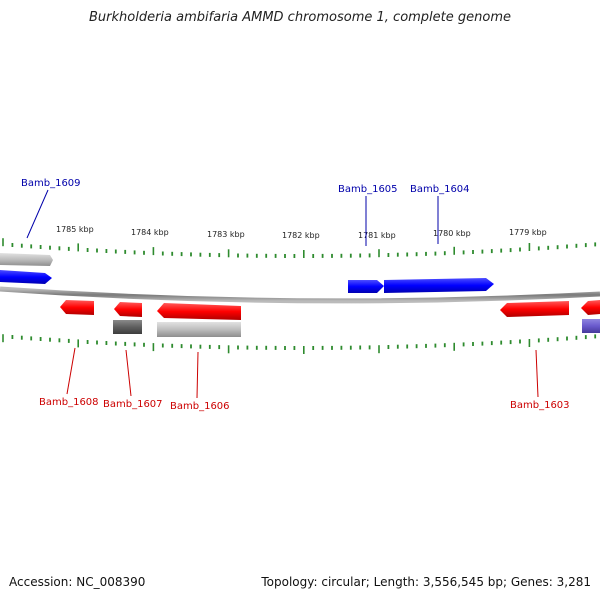  What do you see at coordinates (150, 232) in the screenshot?
I see `scale-label-1784: 1784 kbp` at bounding box center [150, 232].